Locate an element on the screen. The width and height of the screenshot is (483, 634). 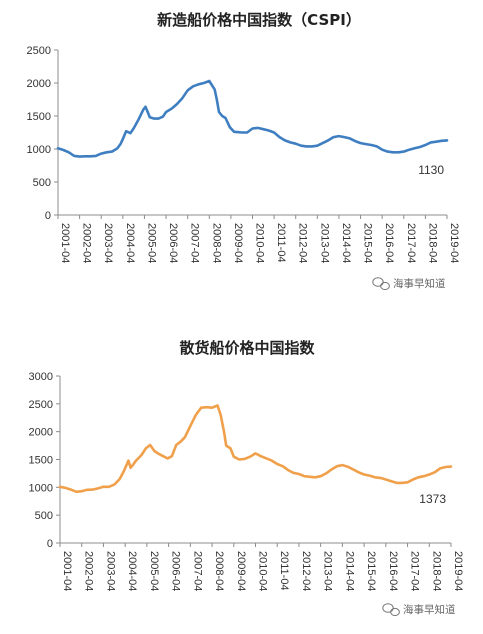
bulk-series-line is located at coordinates (255, 449).